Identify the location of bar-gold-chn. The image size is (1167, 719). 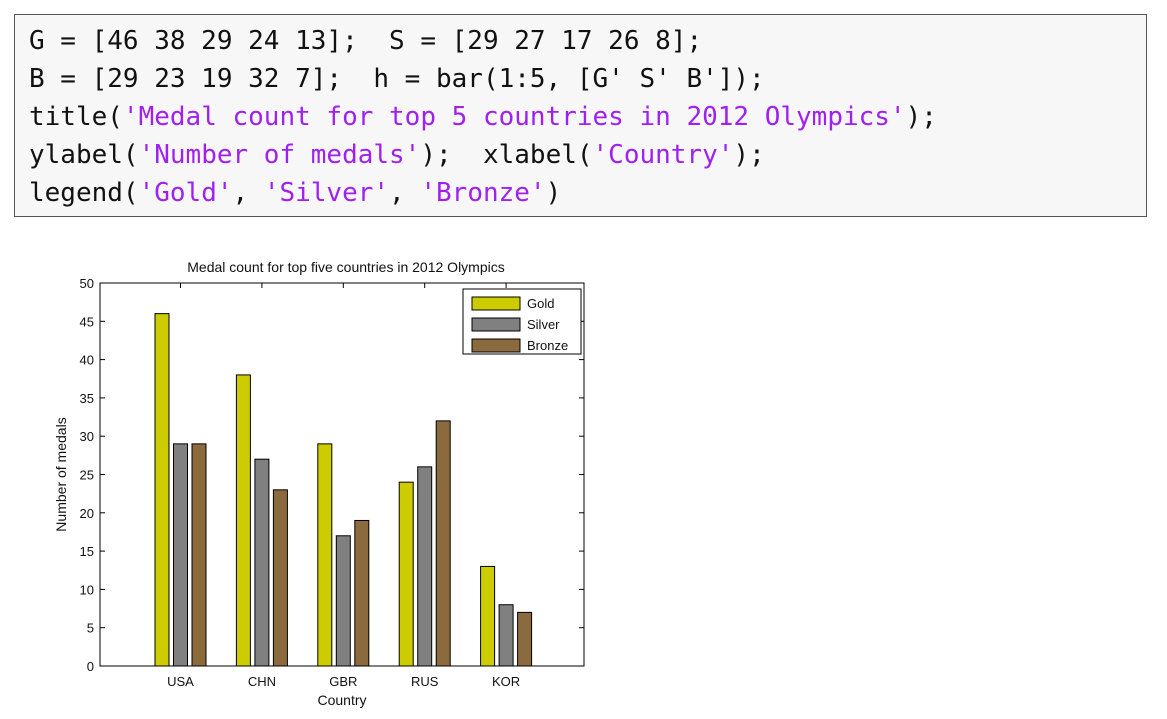
(243, 520).